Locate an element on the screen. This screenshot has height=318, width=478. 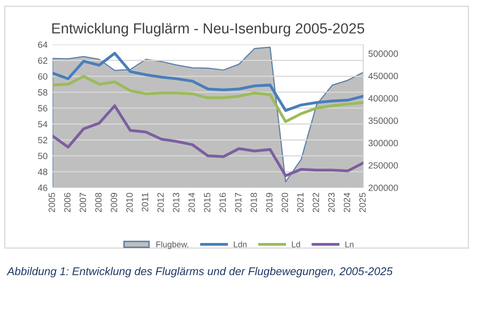
x-tick-label: 2014 is located at coordinates (191, 202).